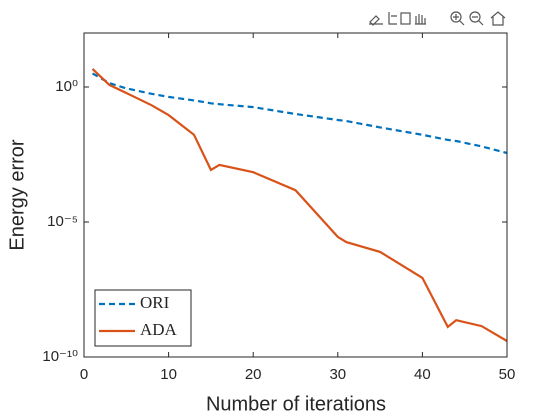  I want to click on y-axis-label: Energy error, so click(17, 194).